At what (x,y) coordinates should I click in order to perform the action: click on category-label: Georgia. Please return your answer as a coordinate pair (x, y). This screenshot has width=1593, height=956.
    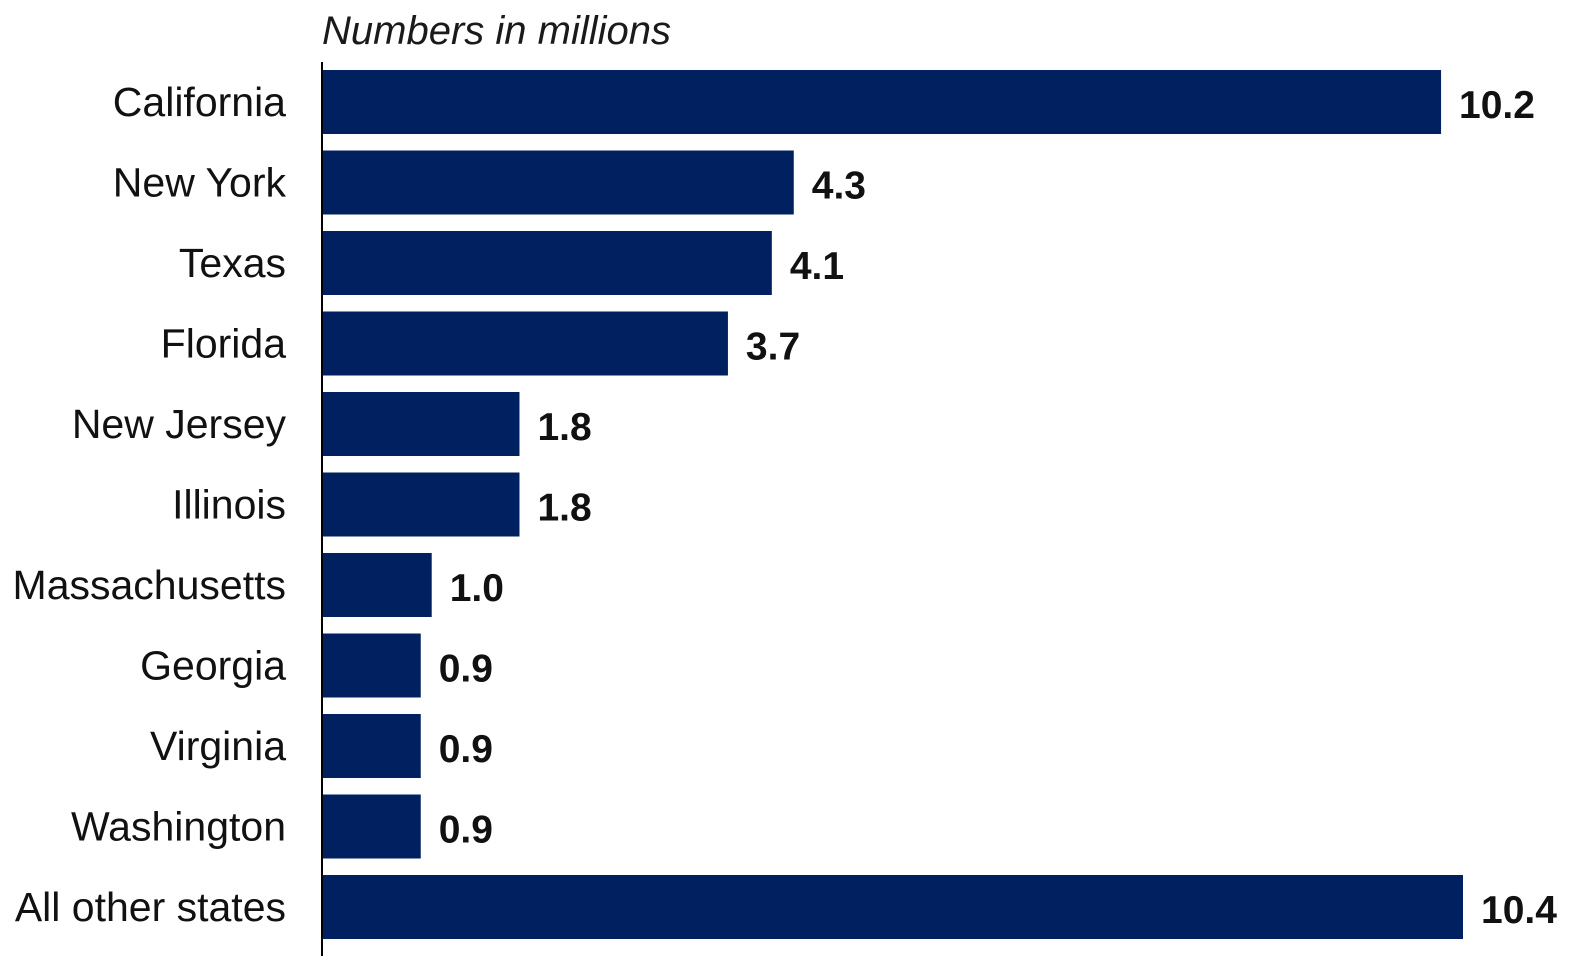
    Looking at the image, I should click on (213, 666).